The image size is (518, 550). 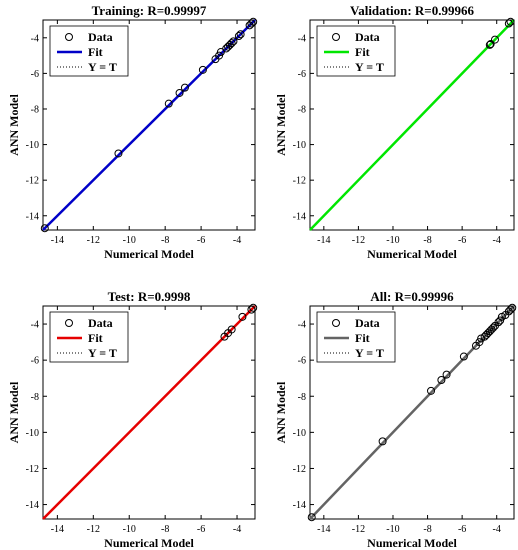 I want to click on chart-title: All: R=0.99996, so click(x=412, y=296).